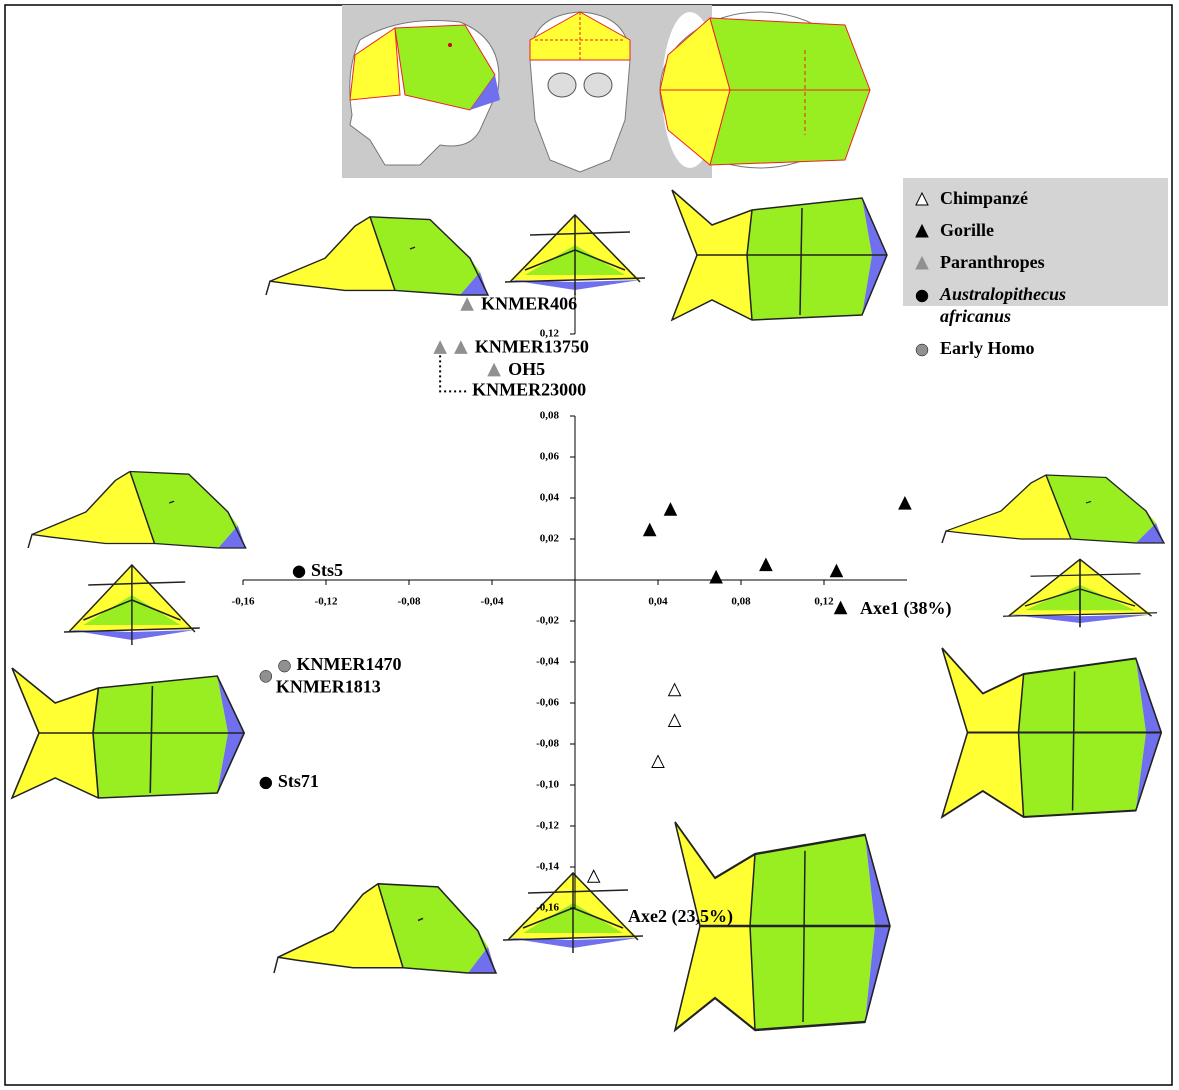 This screenshot has width=1179, height=1090. Describe the element at coordinates (550, 498) in the screenshot. I see `y-tick-label: 0,04` at that location.